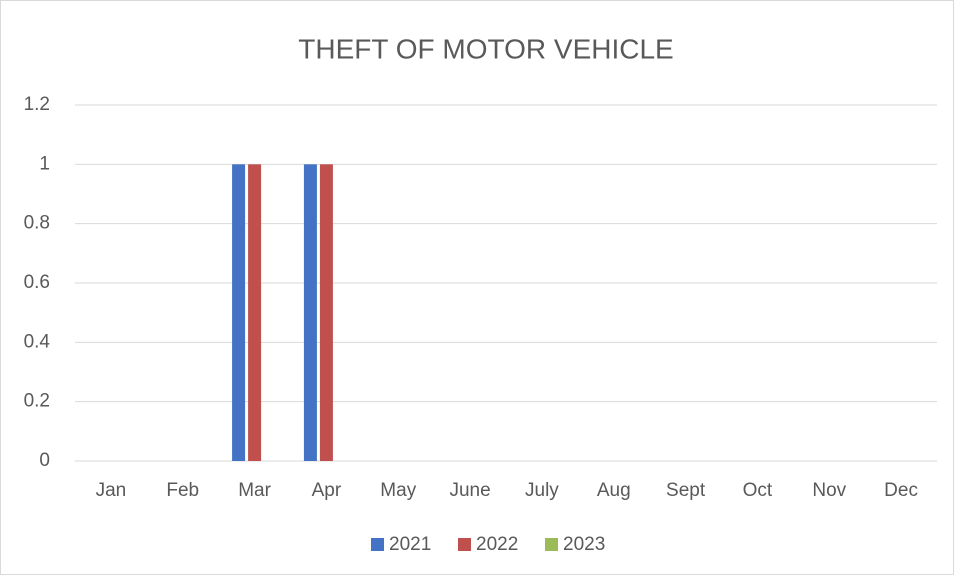 The height and width of the screenshot is (580, 954). I want to click on y-tick-label: 0.8, so click(37, 223).